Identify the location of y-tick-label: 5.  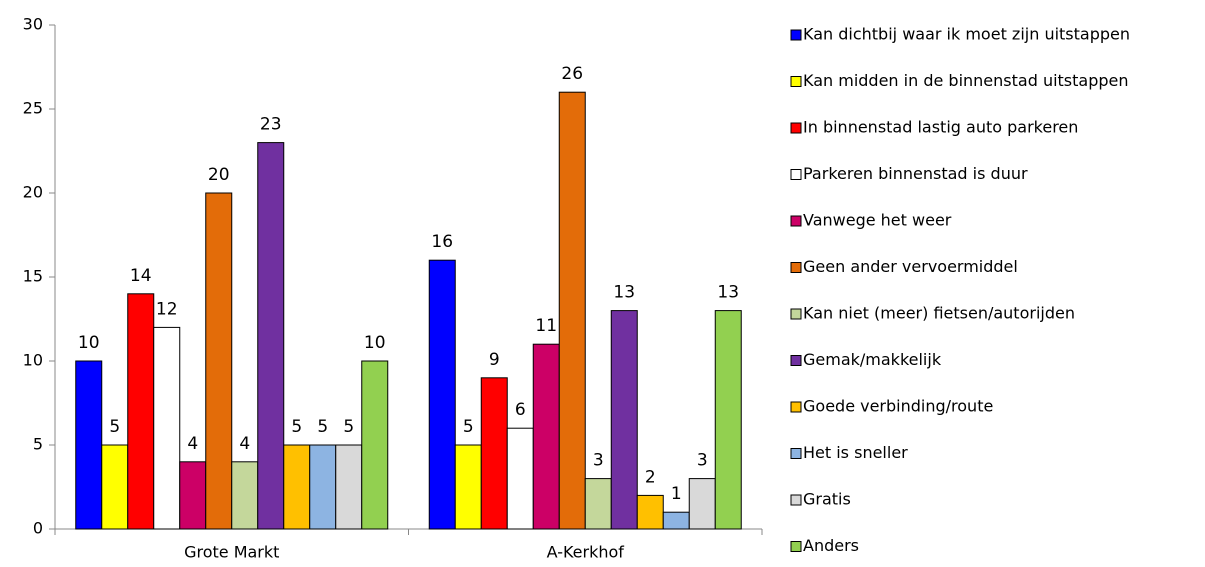
(38, 444).